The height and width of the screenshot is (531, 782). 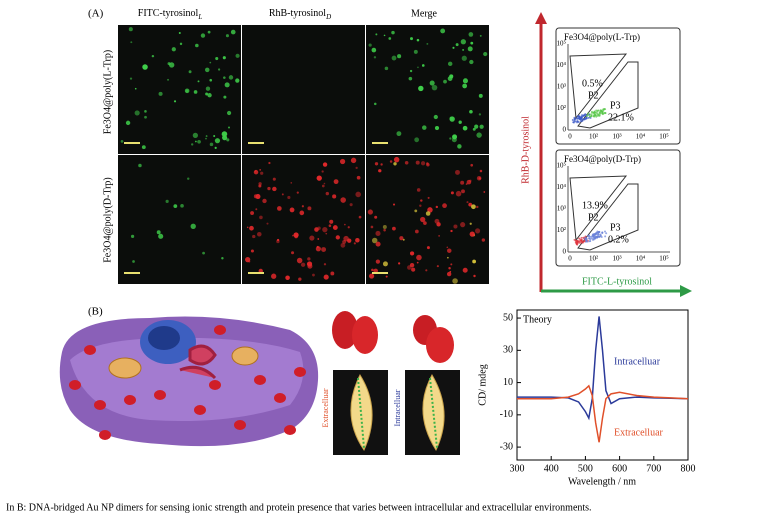 I want to click on column-label: Merge, so click(x=424, y=13).